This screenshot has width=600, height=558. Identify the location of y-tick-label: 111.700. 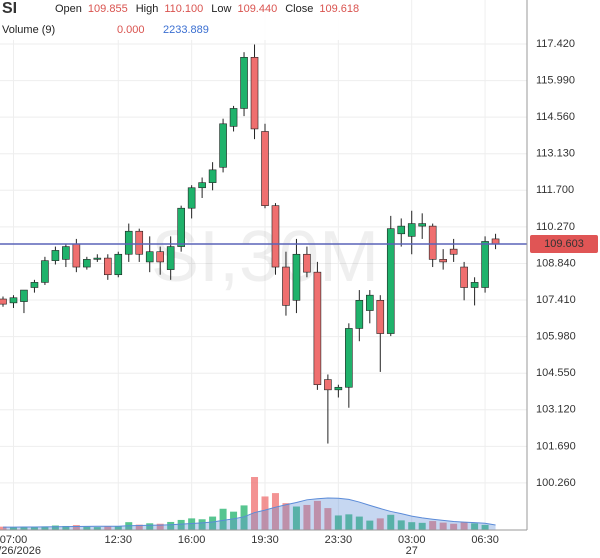
(555, 190).